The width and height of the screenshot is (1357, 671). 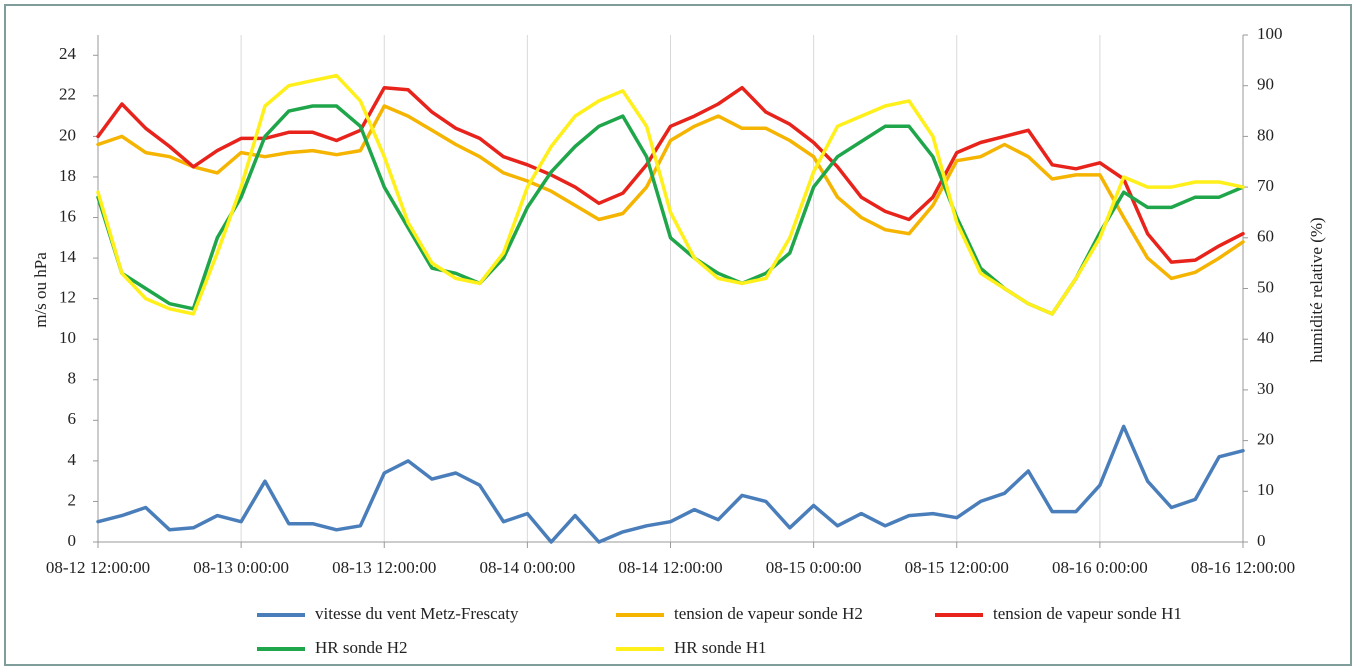 I want to click on x-tick-label: 08-16 0:00:00, so click(x=1100, y=567).